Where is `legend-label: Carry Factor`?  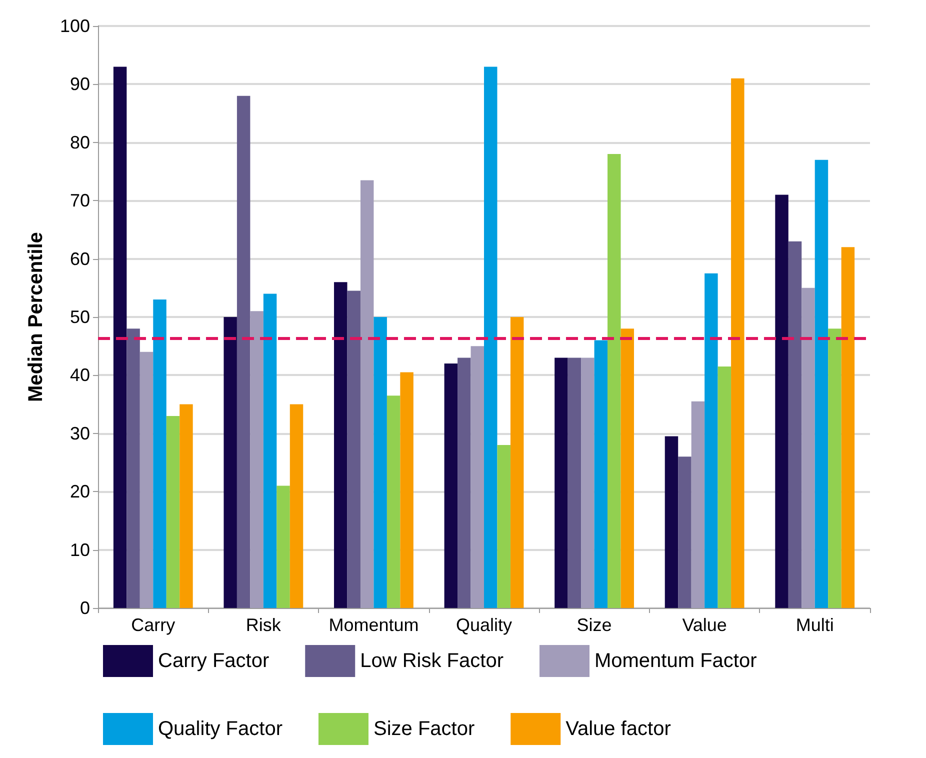 legend-label: Carry Factor is located at coordinates (214, 661).